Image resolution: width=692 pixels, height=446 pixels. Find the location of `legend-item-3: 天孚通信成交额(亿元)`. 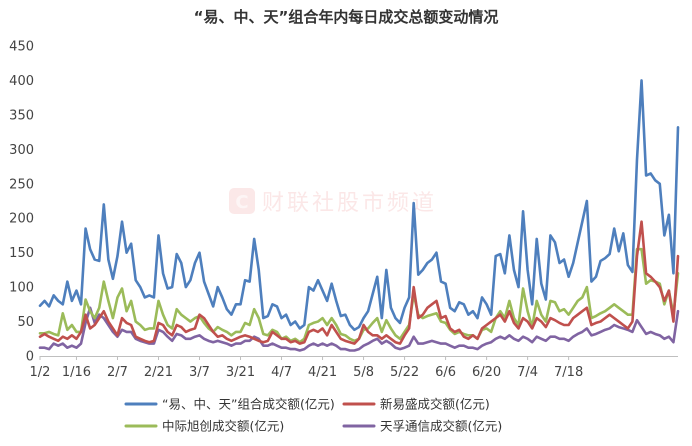

legend-item-3: 天孚通信成交额(亿元) is located at coordinates (422, 426).